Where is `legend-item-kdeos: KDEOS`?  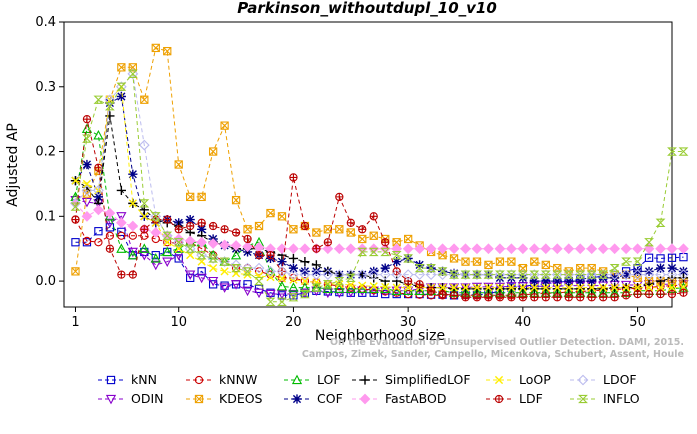 legend-item-kdeos: KDEOS is located at coordinates (224, 398).